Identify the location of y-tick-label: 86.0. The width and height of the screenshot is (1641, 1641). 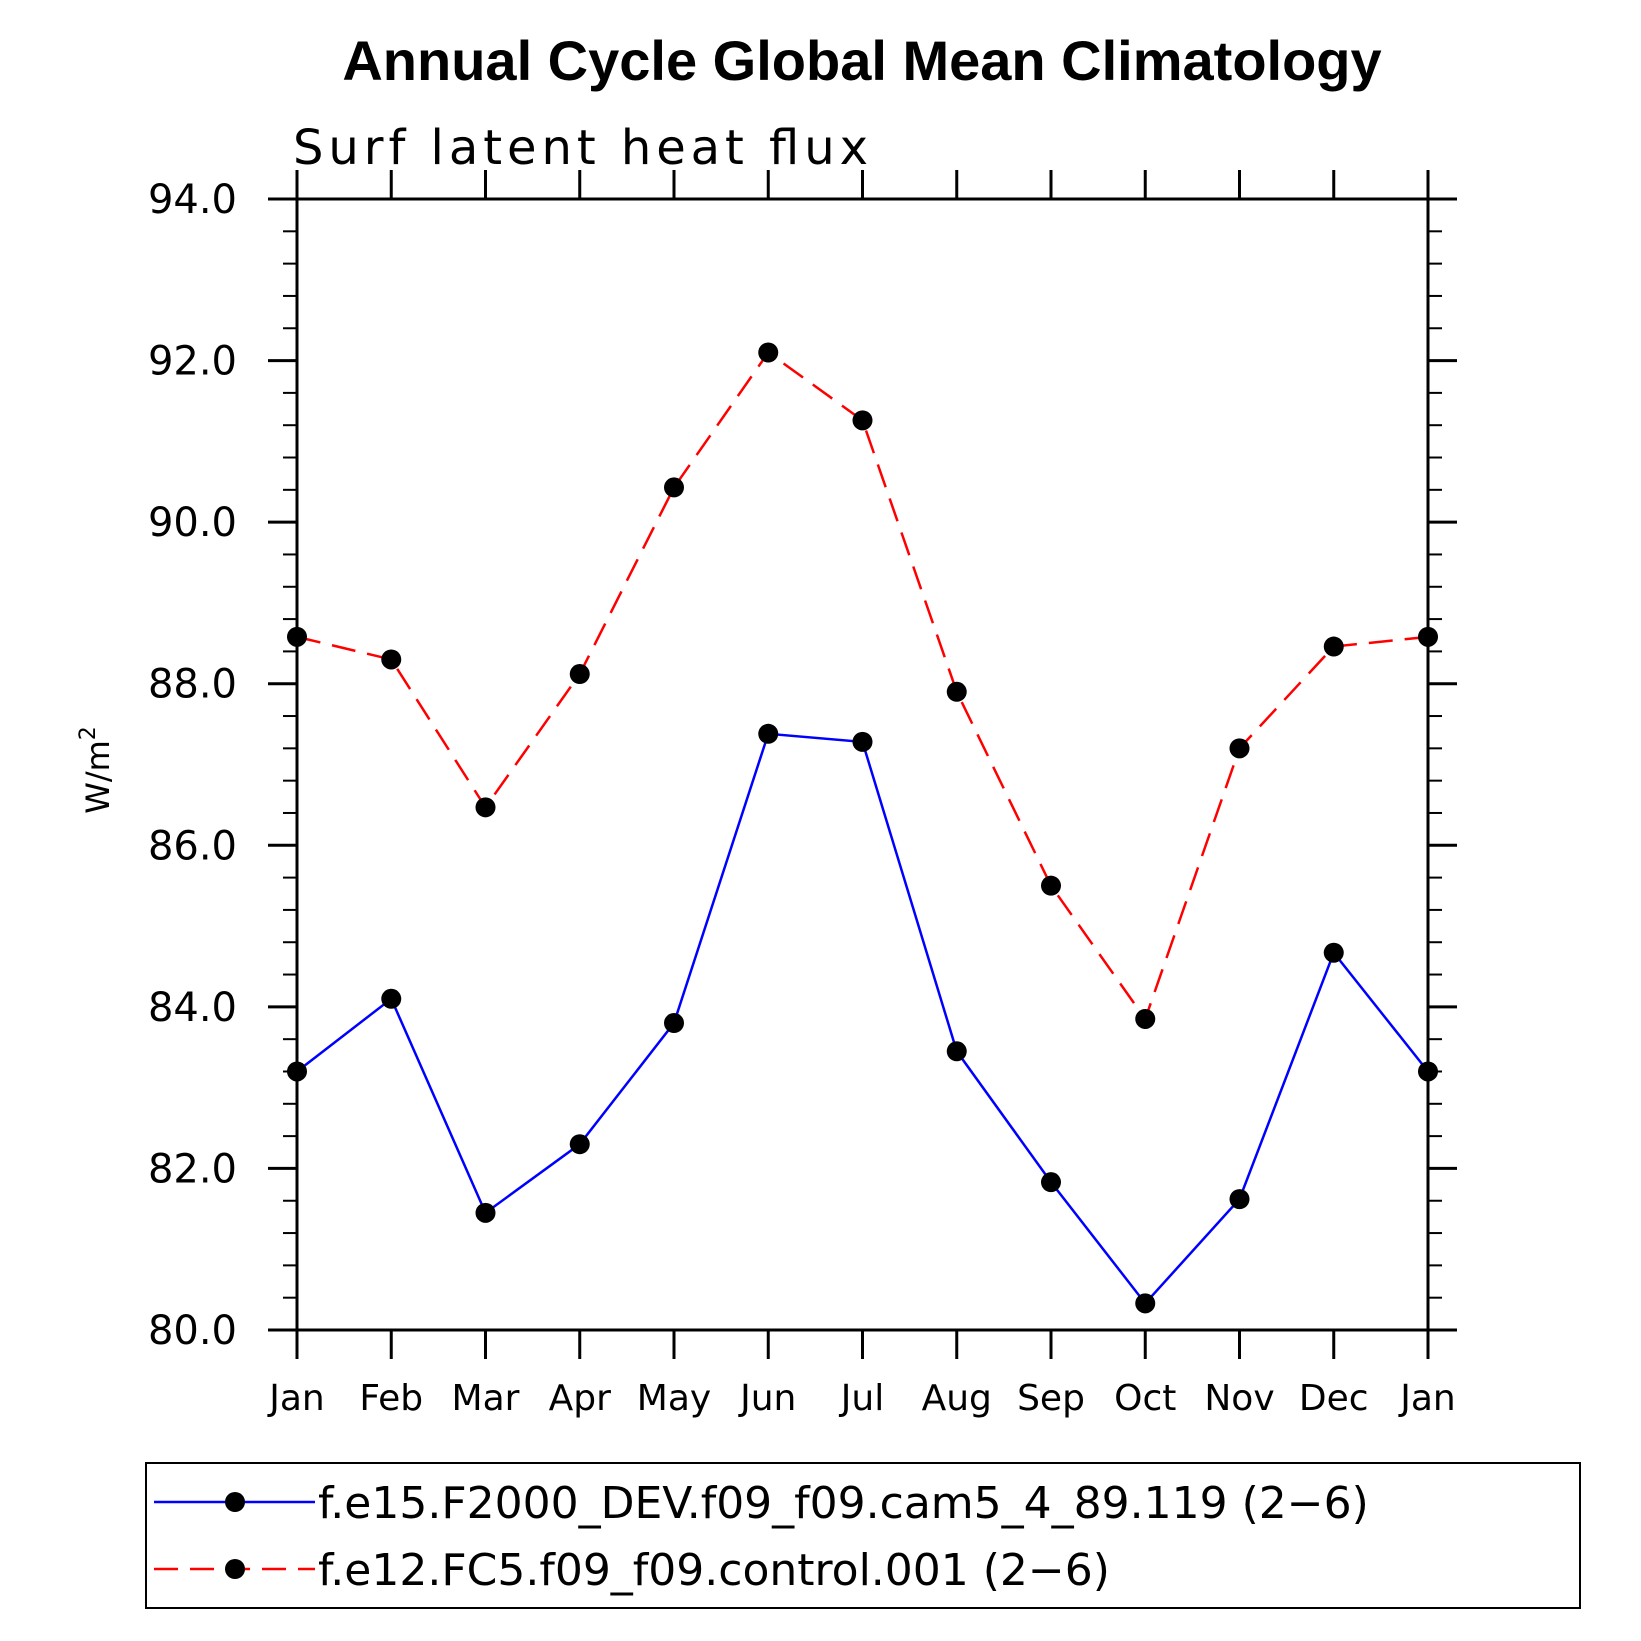
(192, 846).